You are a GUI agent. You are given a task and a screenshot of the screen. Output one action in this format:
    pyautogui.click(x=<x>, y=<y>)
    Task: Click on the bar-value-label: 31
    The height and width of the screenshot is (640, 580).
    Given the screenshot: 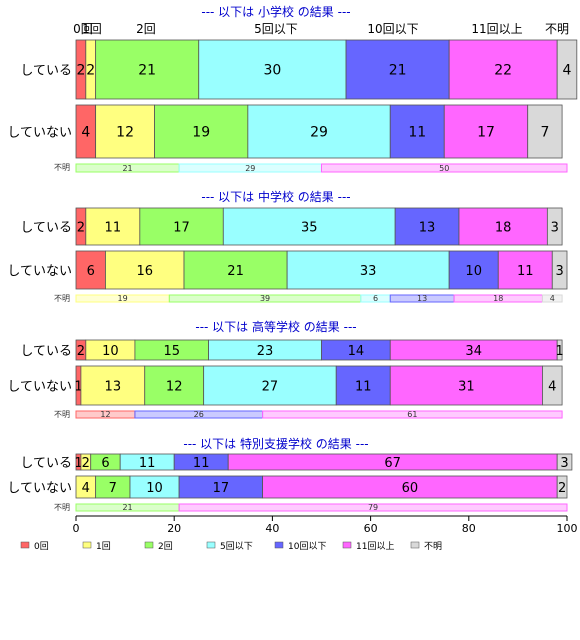 What is the action you would take?
    pyautogui.click(x=466, y=387)
    